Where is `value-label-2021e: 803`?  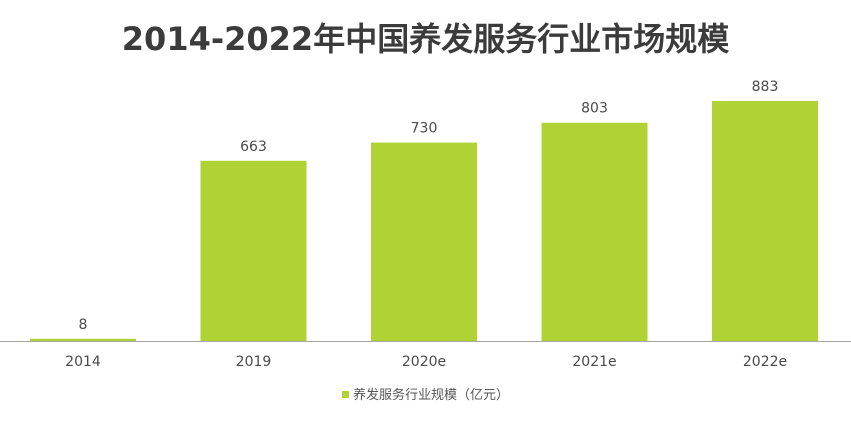 value-label-2021e: 803 is located at coordinates (594, 109).